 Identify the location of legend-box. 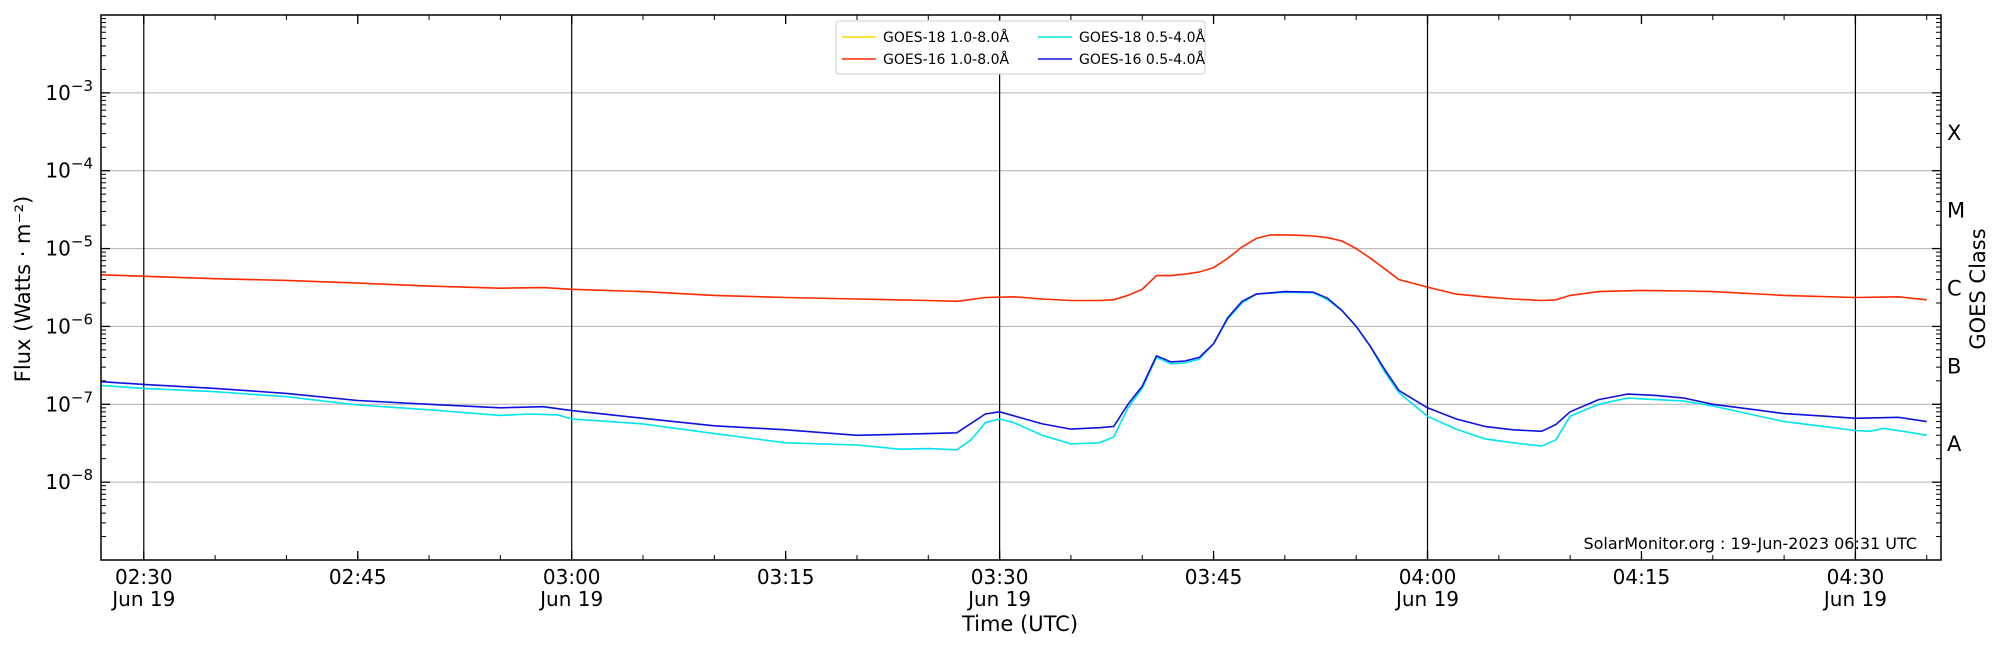
(1020, 47).